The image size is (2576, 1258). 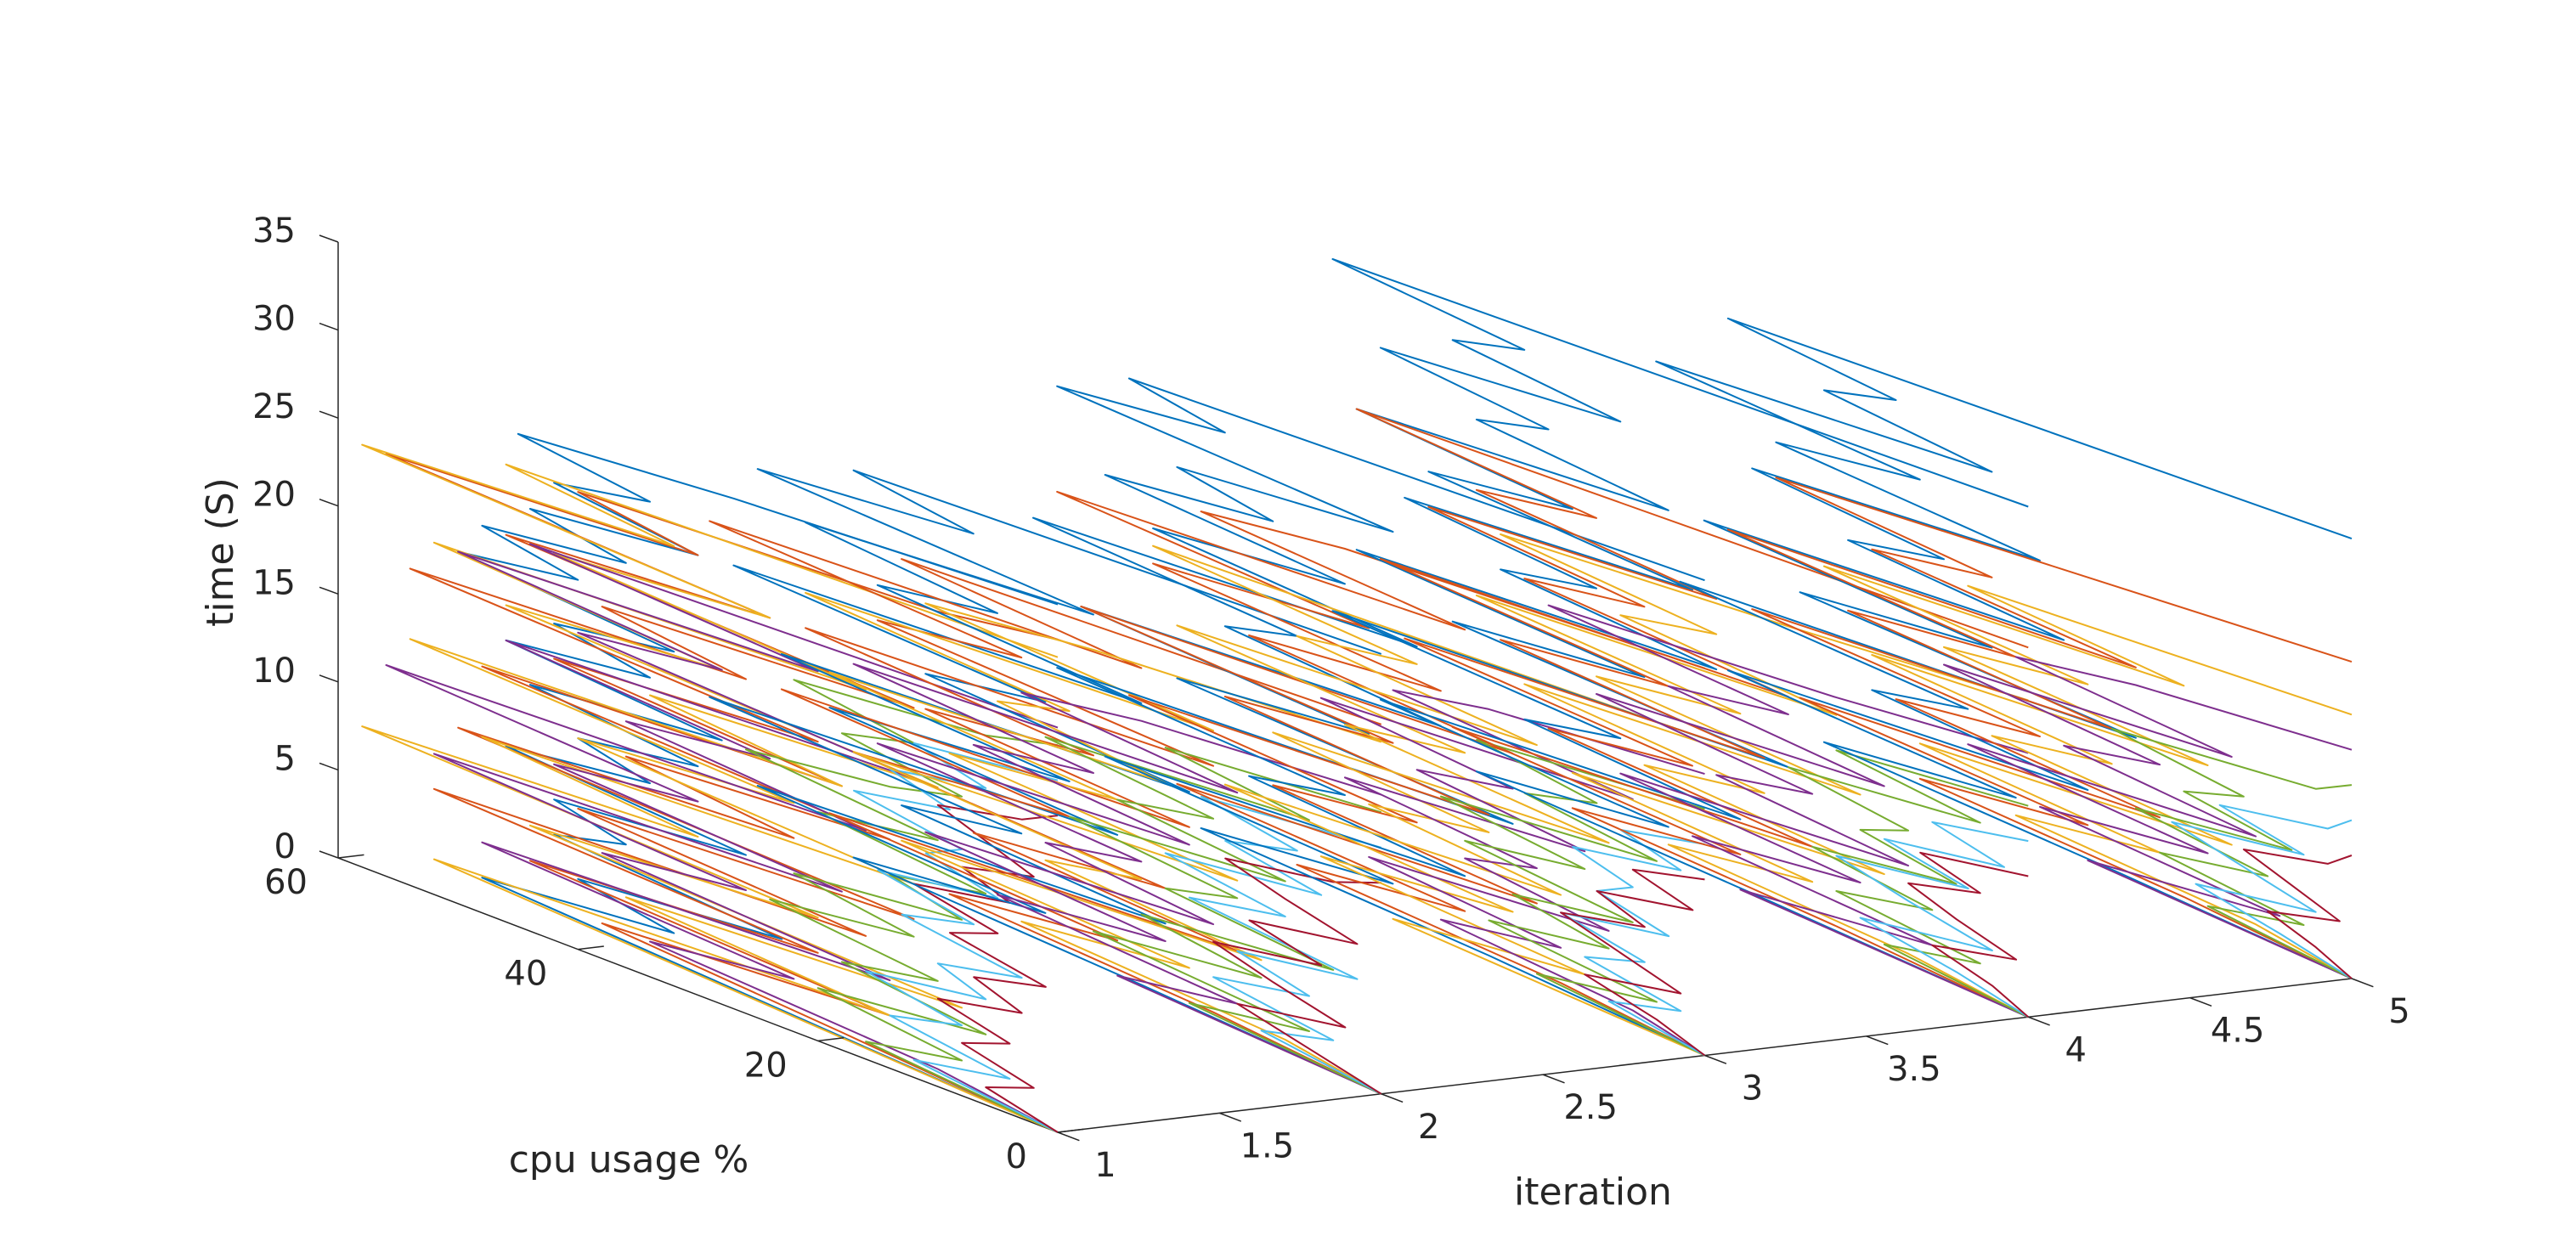 What do you see at coordinates (1267, 1146) in the screenshot?
I see `x-tick-label: 1.5` at bounding box center [1267, 1146].